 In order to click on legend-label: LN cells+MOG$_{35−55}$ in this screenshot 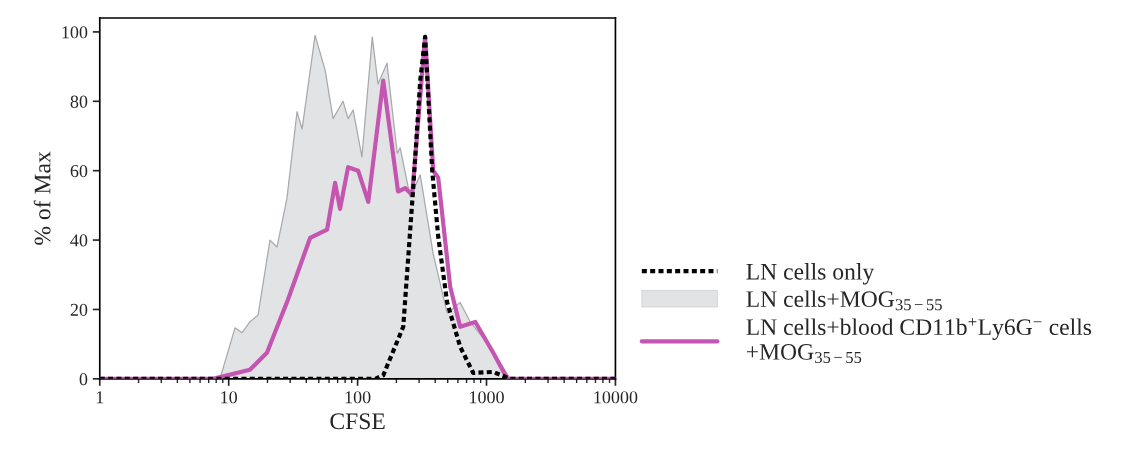, I will do `click(844, 300)`.